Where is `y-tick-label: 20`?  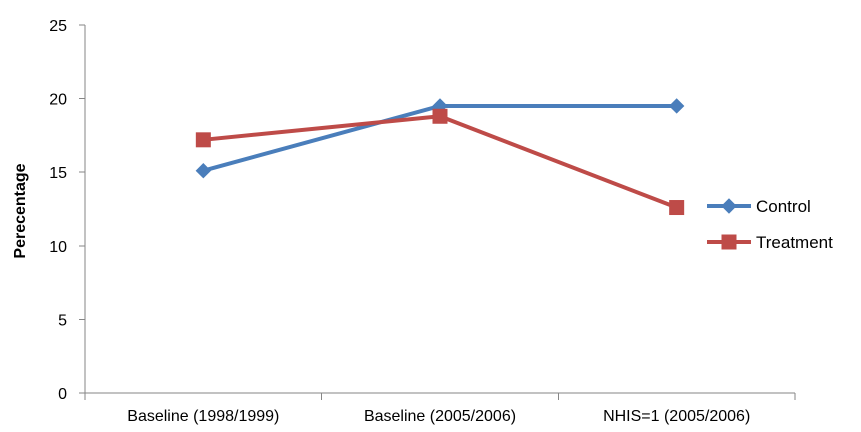 y-tick-label: 20 is located at coordinates (58, 100).